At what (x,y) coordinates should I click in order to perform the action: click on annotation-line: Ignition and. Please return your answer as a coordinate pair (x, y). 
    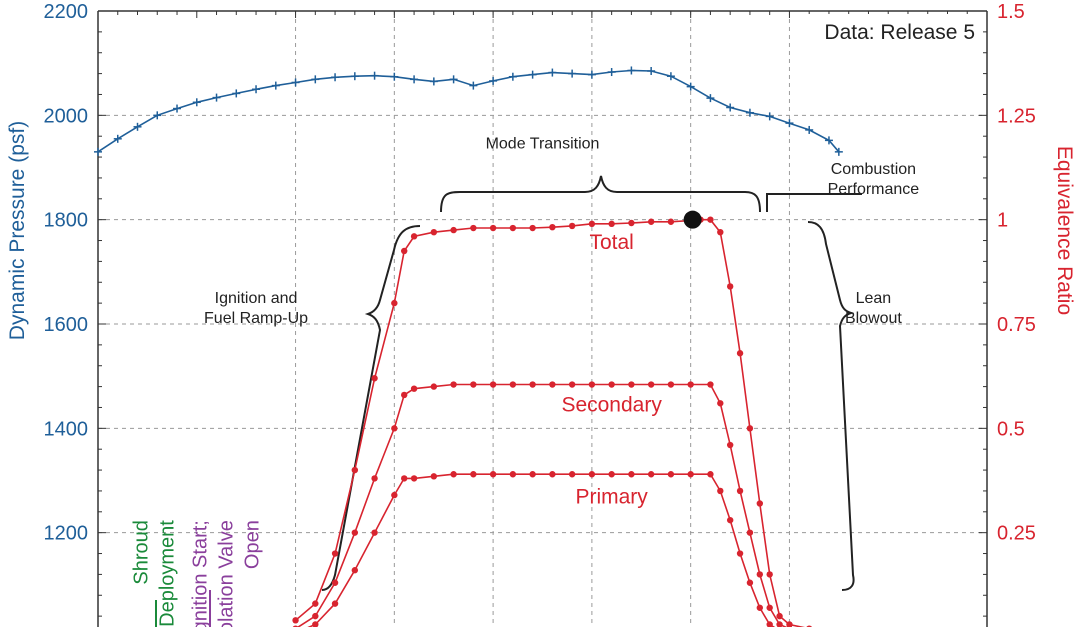
    Looking at the image, I should click on (256, 298).